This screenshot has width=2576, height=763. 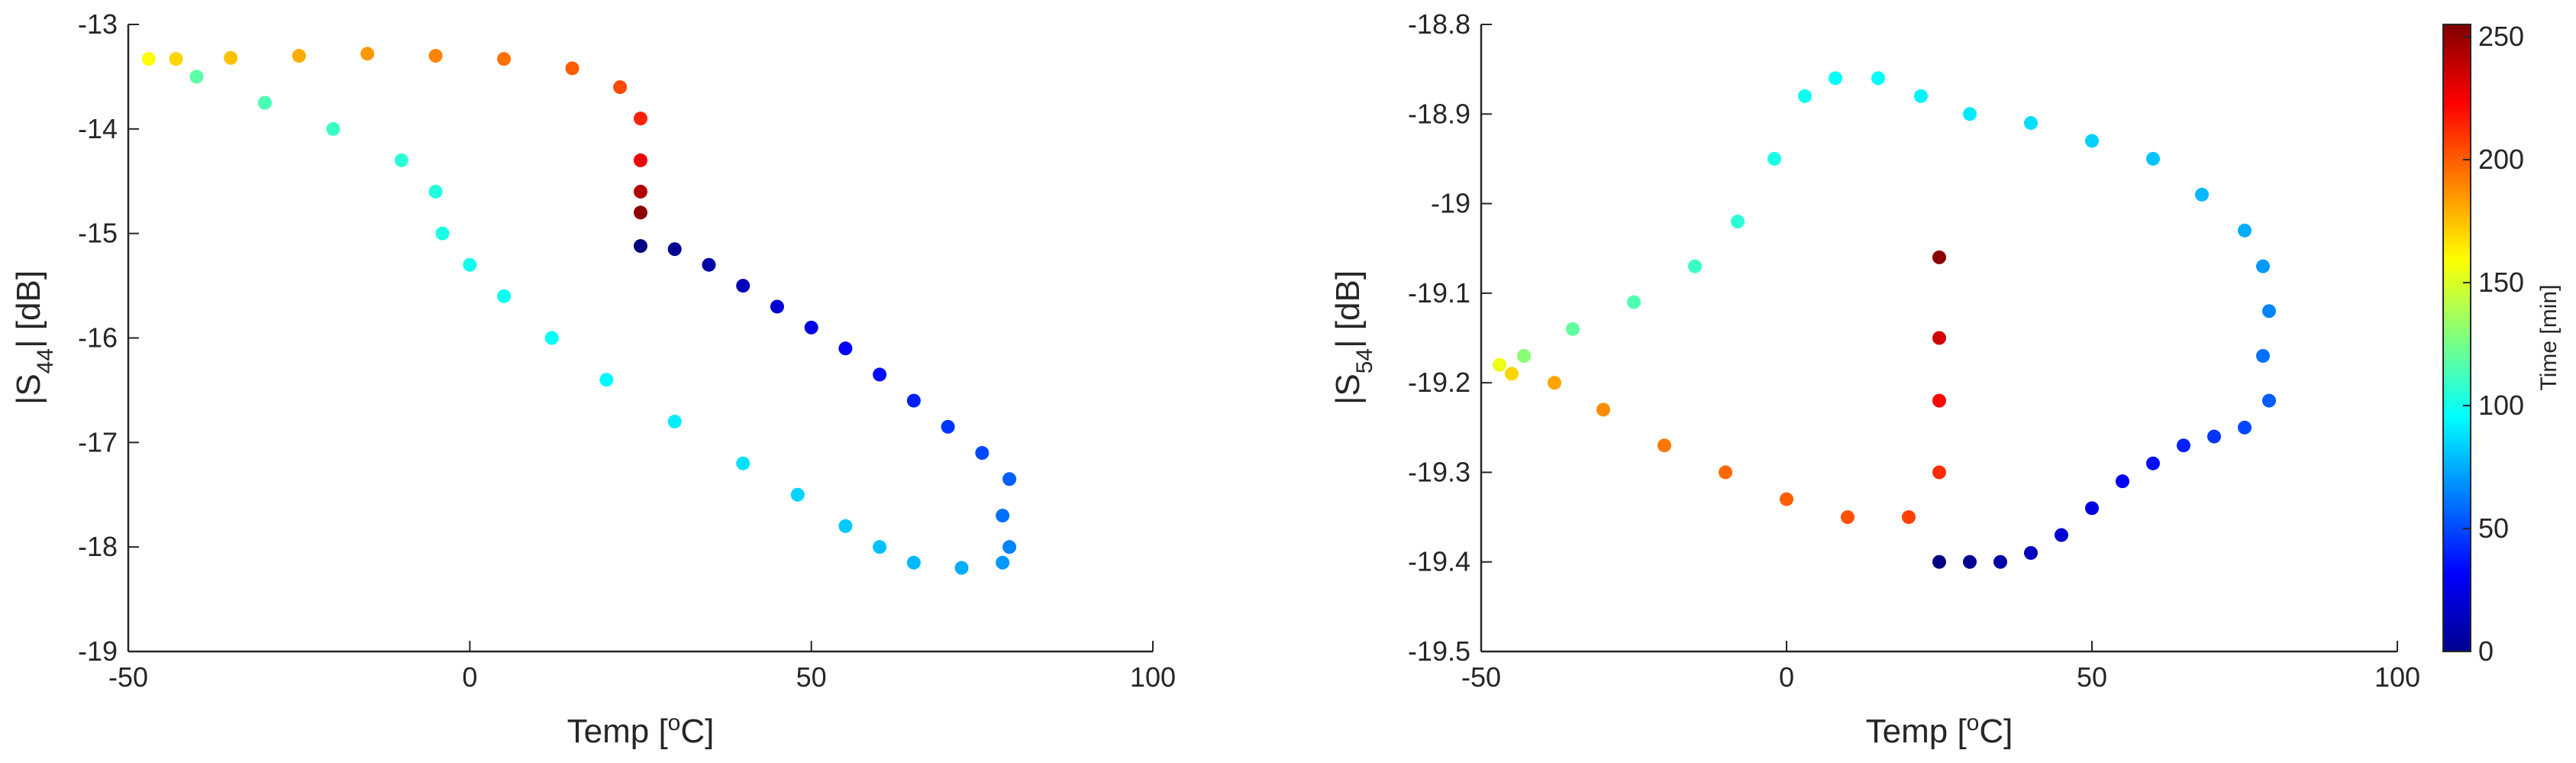 I want to click on right-xtick-label: 100, so click(x=2397, y=677).